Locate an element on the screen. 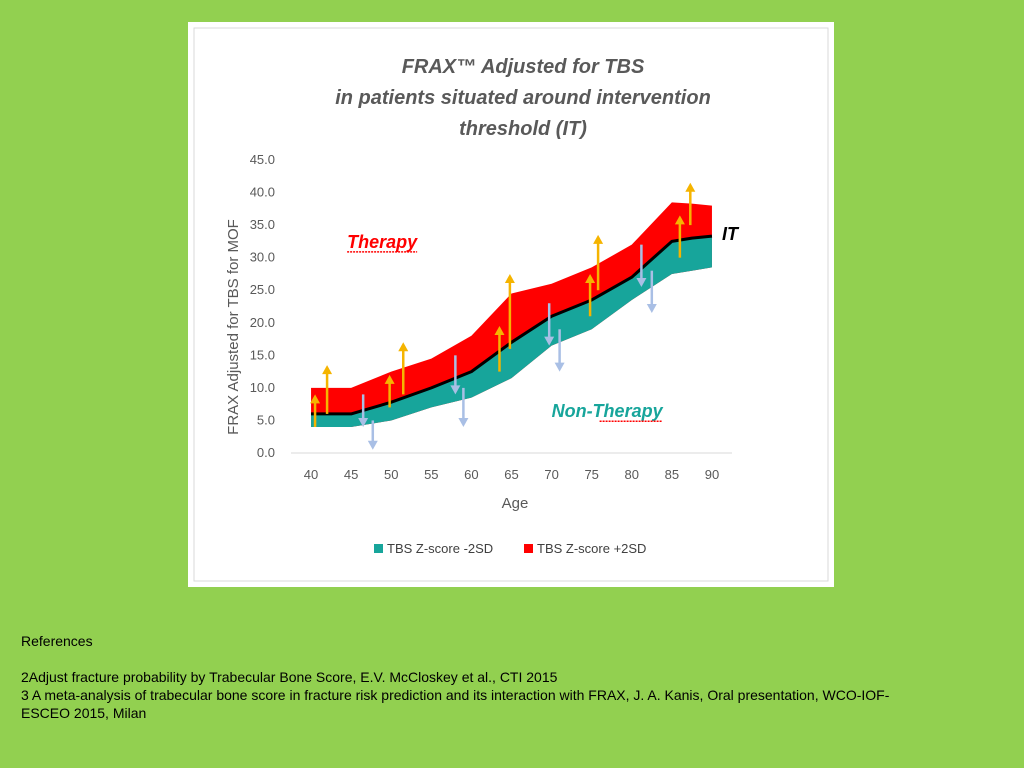 The width and height of the screenshot is (1024, 768). intervention-threshold-line is located at coordinates (512, 325).